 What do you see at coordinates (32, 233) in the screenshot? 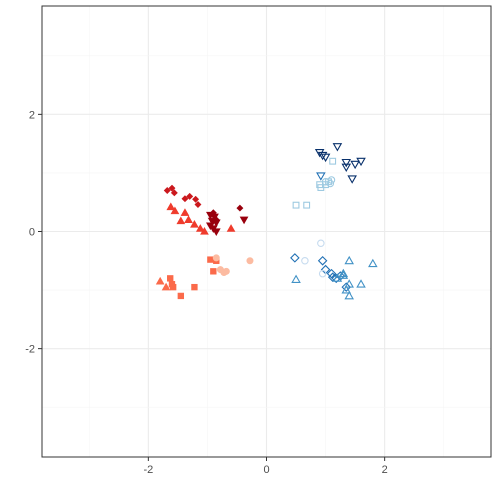
I see `y-tick-label: 0` at bounding box center [32, 233].